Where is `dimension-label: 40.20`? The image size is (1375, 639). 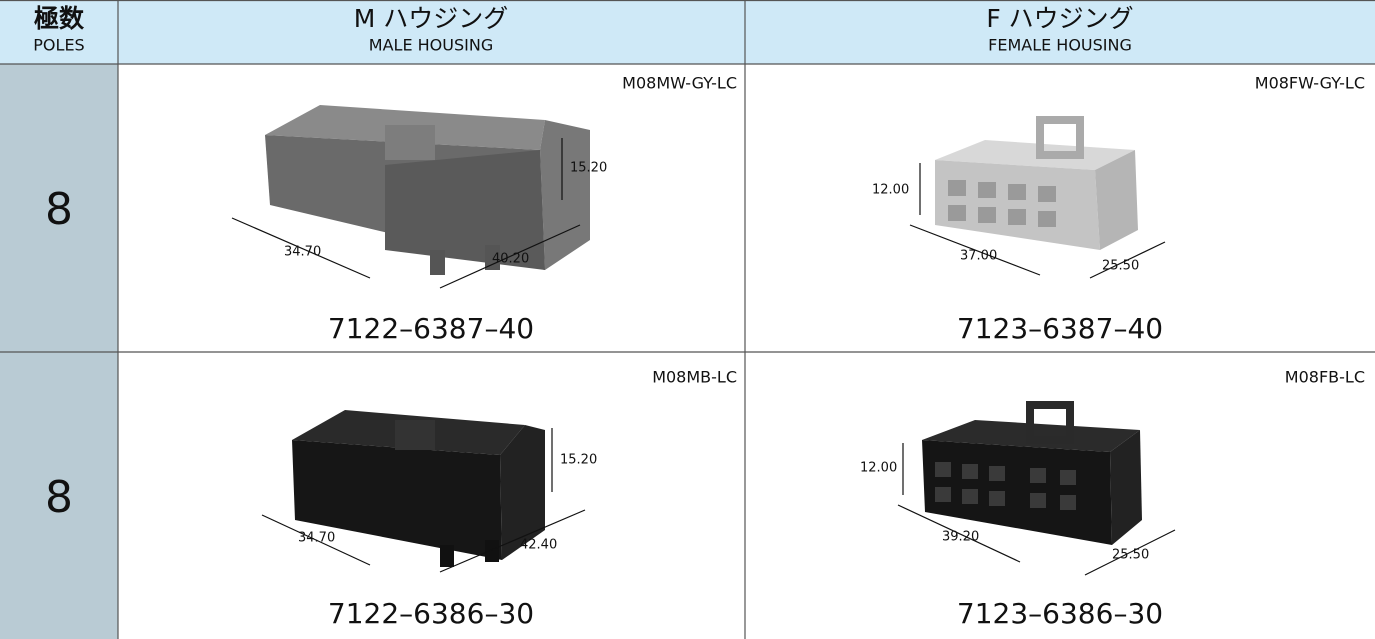
dimension-label: 40.20 is located at coordinates (510, 259).